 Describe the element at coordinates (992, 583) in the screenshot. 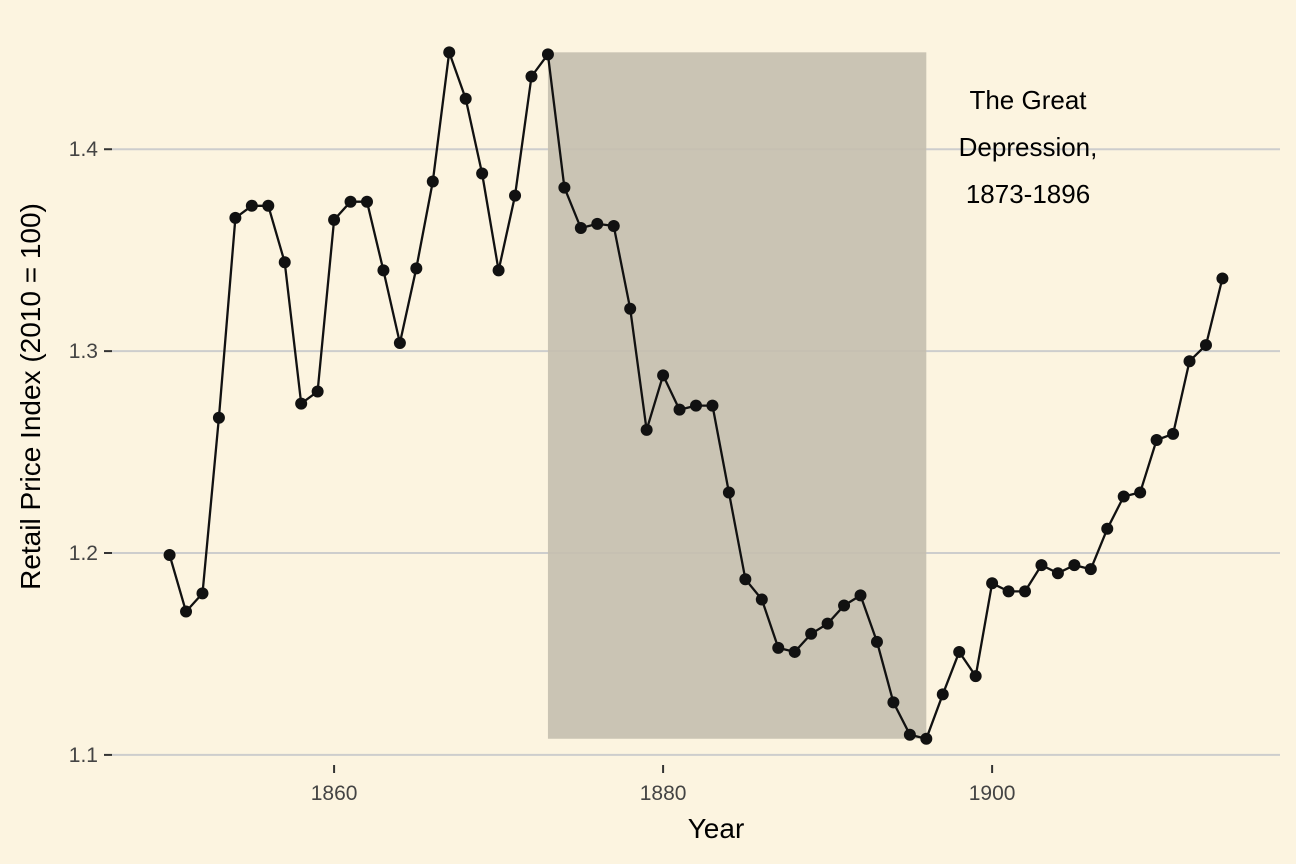

I see `data-point-1900` at that location.